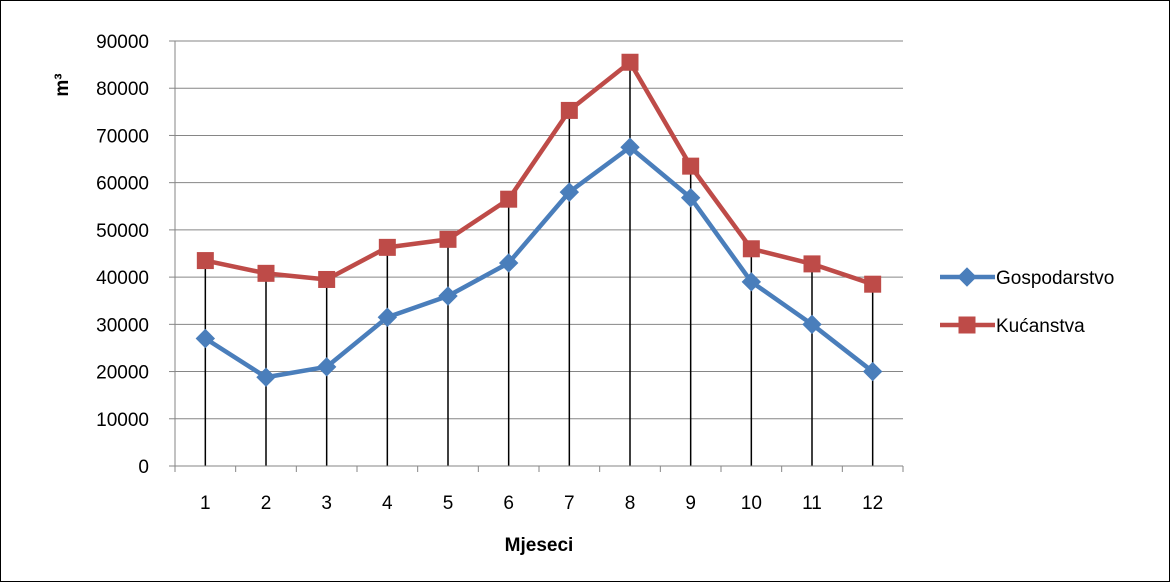  Describe the element at coordinates (122, 231) in the screenshot. I see `y-tick-label: 50000` at that location.